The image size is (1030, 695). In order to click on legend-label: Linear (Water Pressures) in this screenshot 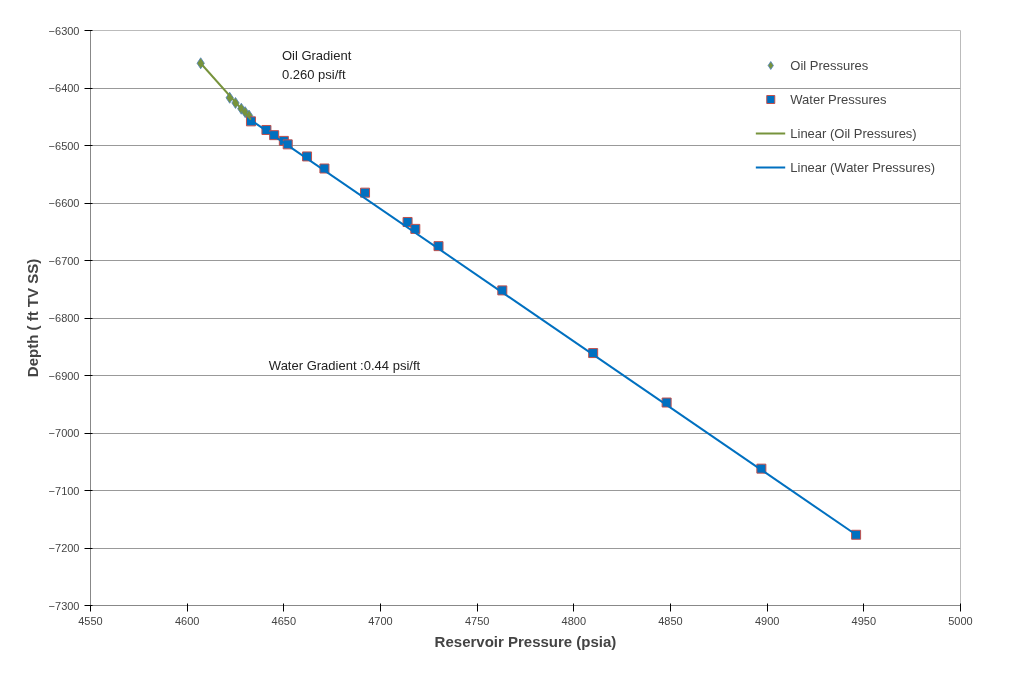, I will do `click(862, 167)`.